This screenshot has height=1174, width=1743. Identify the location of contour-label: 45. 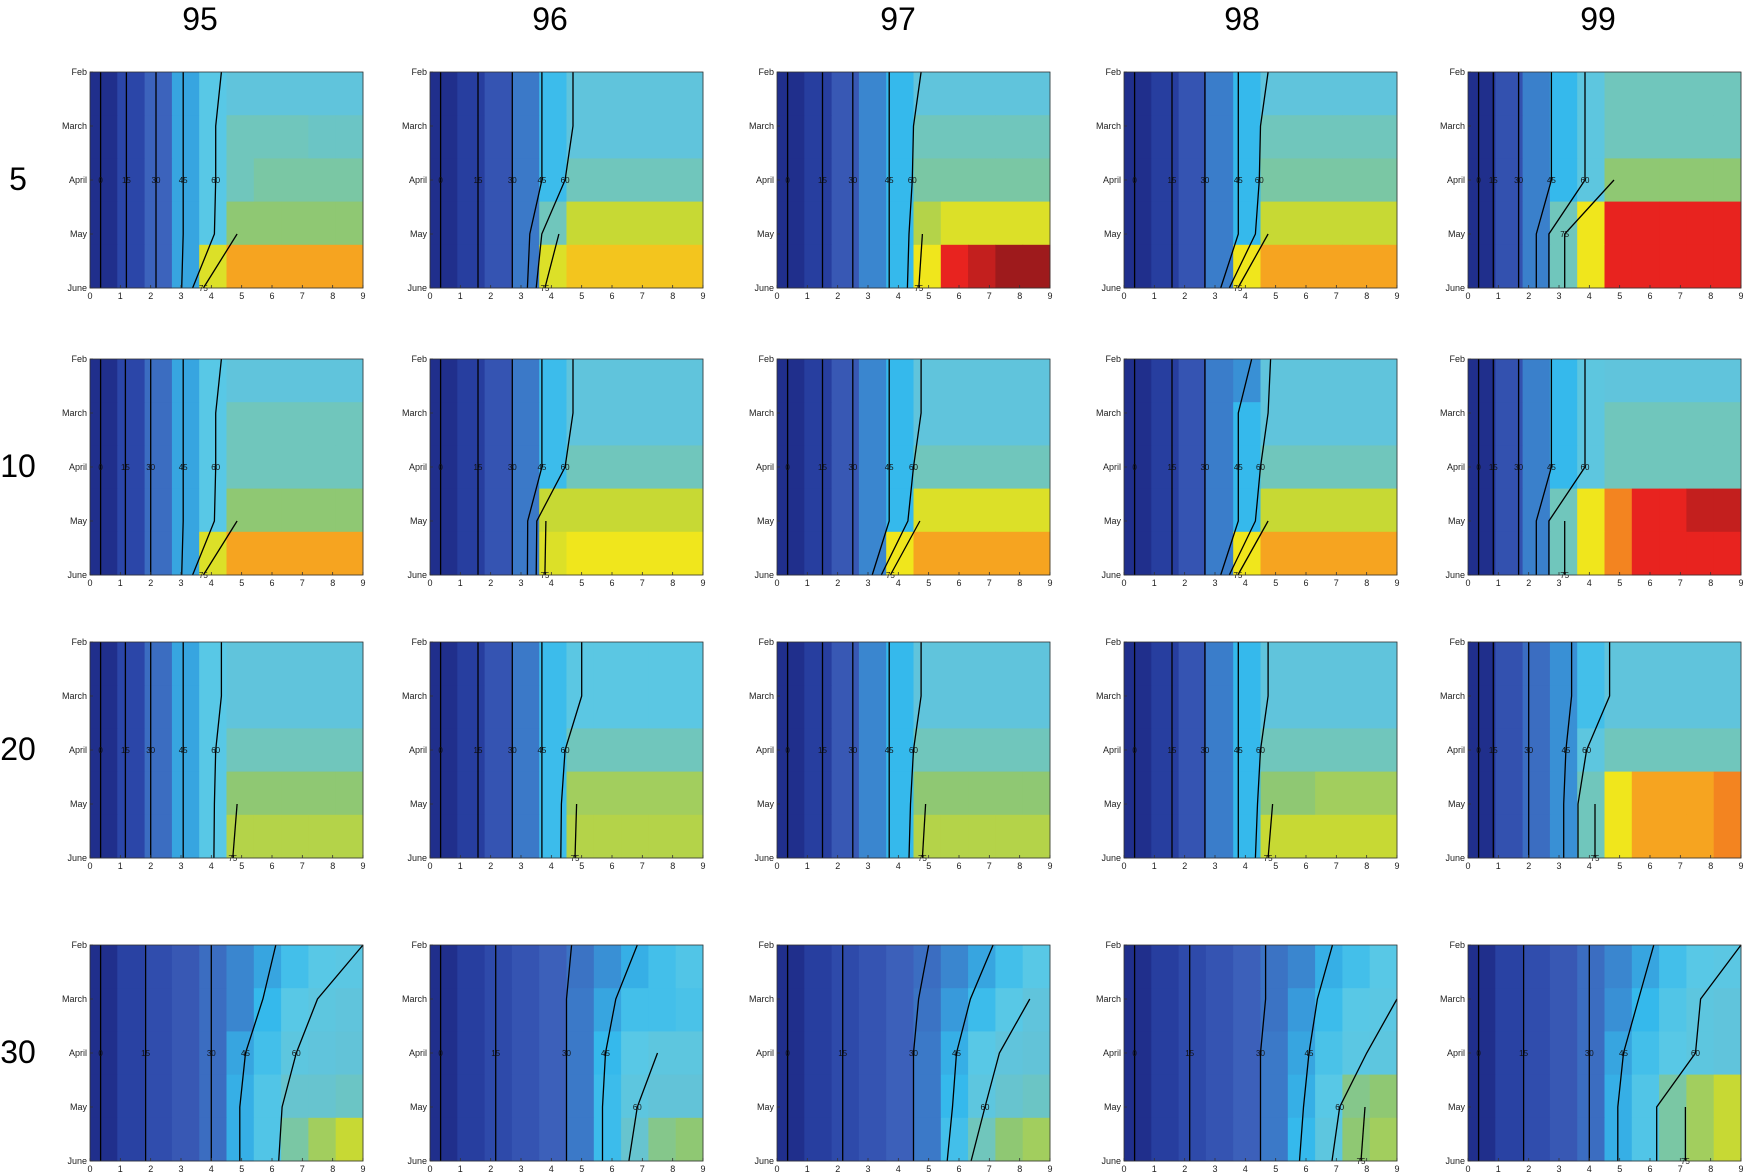
(1238, 467).